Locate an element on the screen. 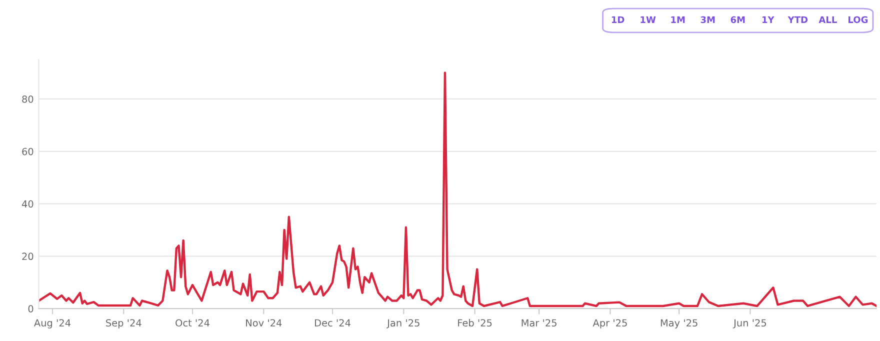 The image size is (880, 341). text: 1D is located at coordinates (618, 19).